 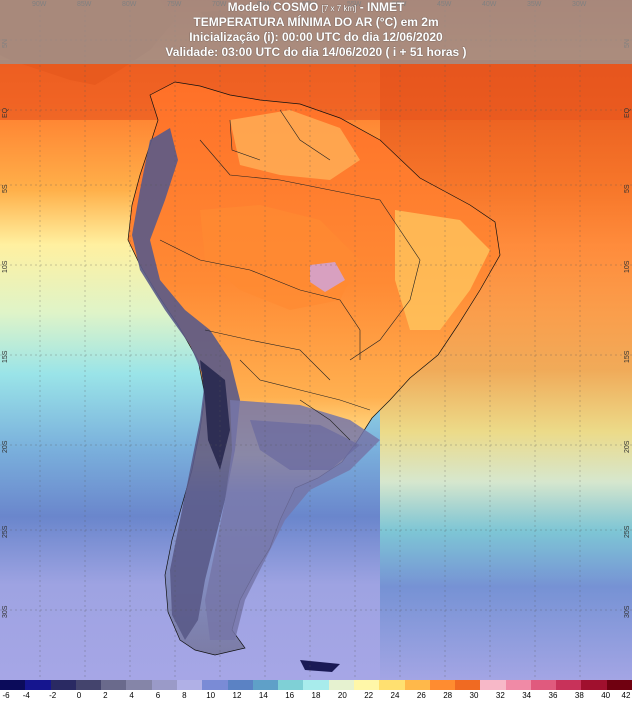 What do you see at coordinates (527, 695) in the screenshot?
I see `legend-label: 34` at bounding box center [527, 695].